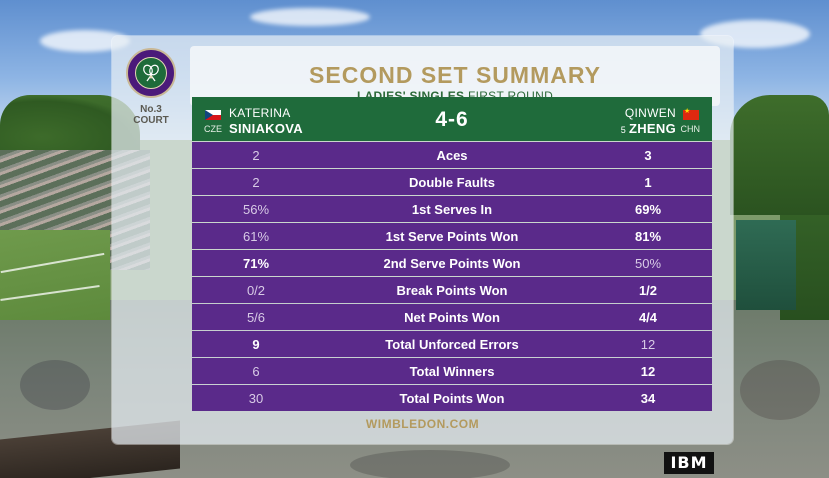 The height and width of the screenshot is (478, 829). What do you see at coordinates (648, 399) in the screenshot?
I see `player2-value: 34` at bounding box center [648, 399].